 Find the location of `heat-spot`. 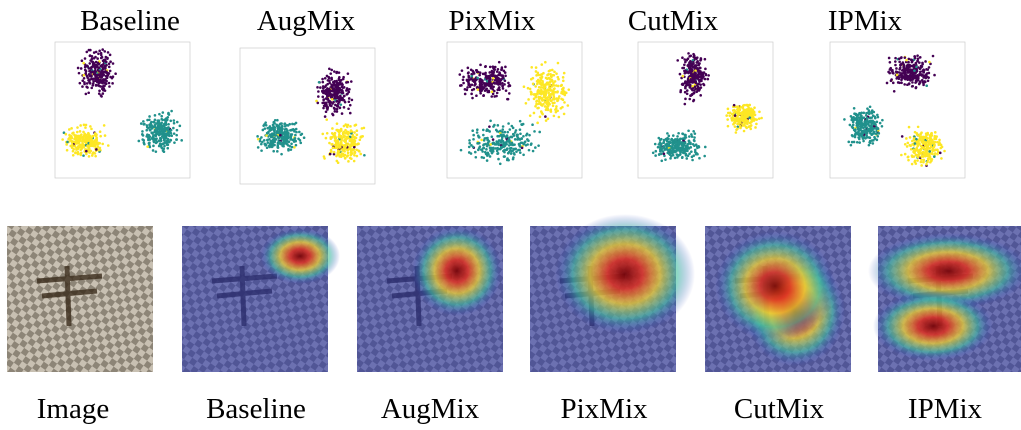

heat-spot is located at coordinates (300, 256).